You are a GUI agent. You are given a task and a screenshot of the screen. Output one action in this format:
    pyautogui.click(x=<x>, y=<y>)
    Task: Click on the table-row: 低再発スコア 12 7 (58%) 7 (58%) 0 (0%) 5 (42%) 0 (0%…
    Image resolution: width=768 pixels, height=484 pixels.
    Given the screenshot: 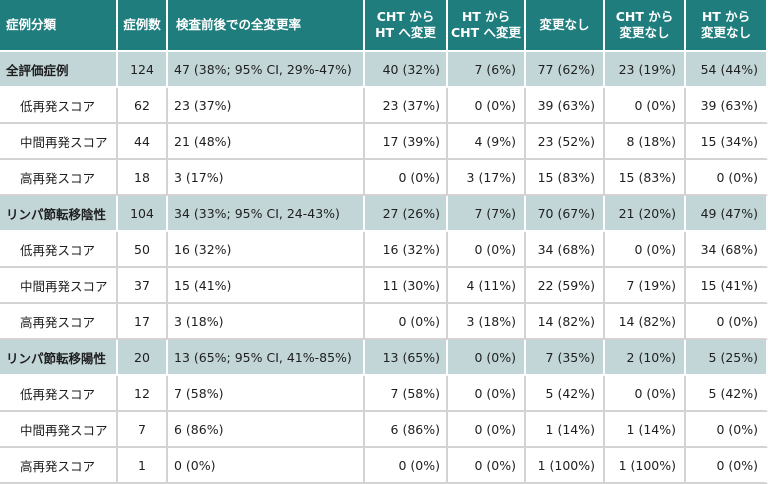 What is the action you would take?
    pyautogui.click(x=384, y=394)
    